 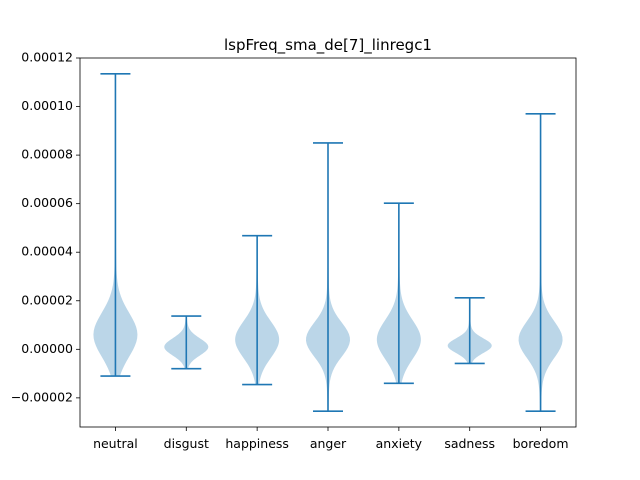 I want to click on chart-title: lspFreq_sma_de[7]_linregc1, so click(x=328, y=45).